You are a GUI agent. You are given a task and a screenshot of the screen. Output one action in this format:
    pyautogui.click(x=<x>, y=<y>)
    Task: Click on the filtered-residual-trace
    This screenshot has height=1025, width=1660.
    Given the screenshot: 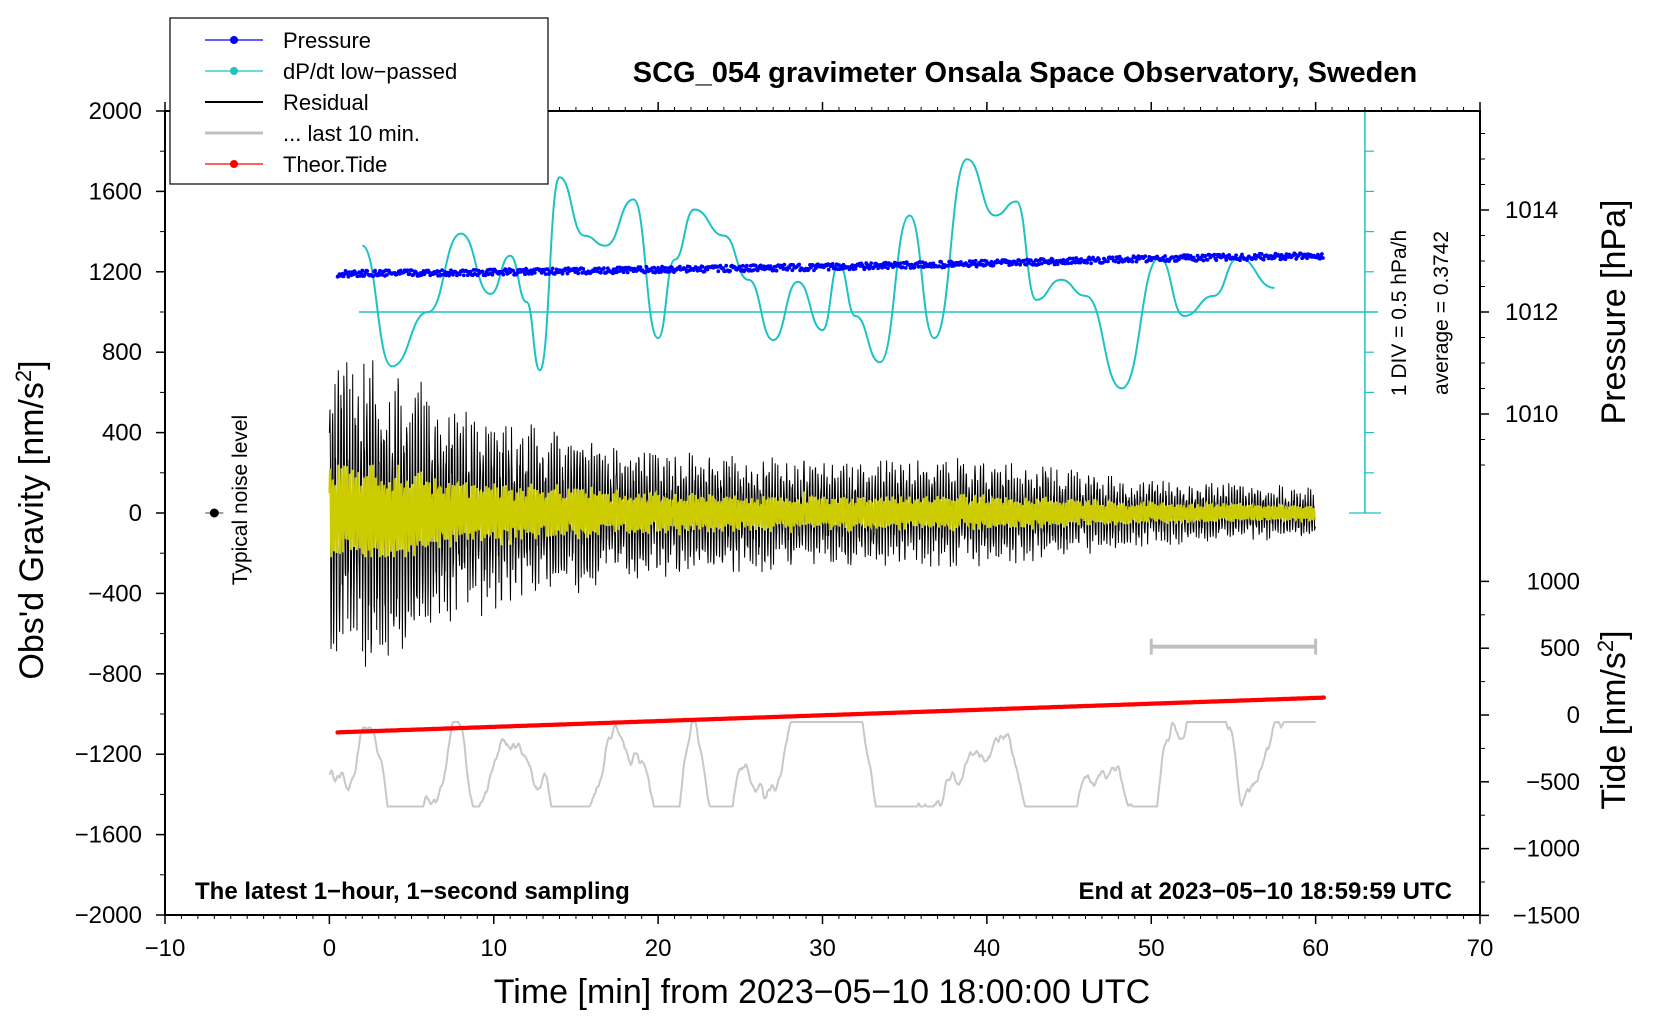 What is the action you would take?
    pyautogui.click(x=822, y=511)
    